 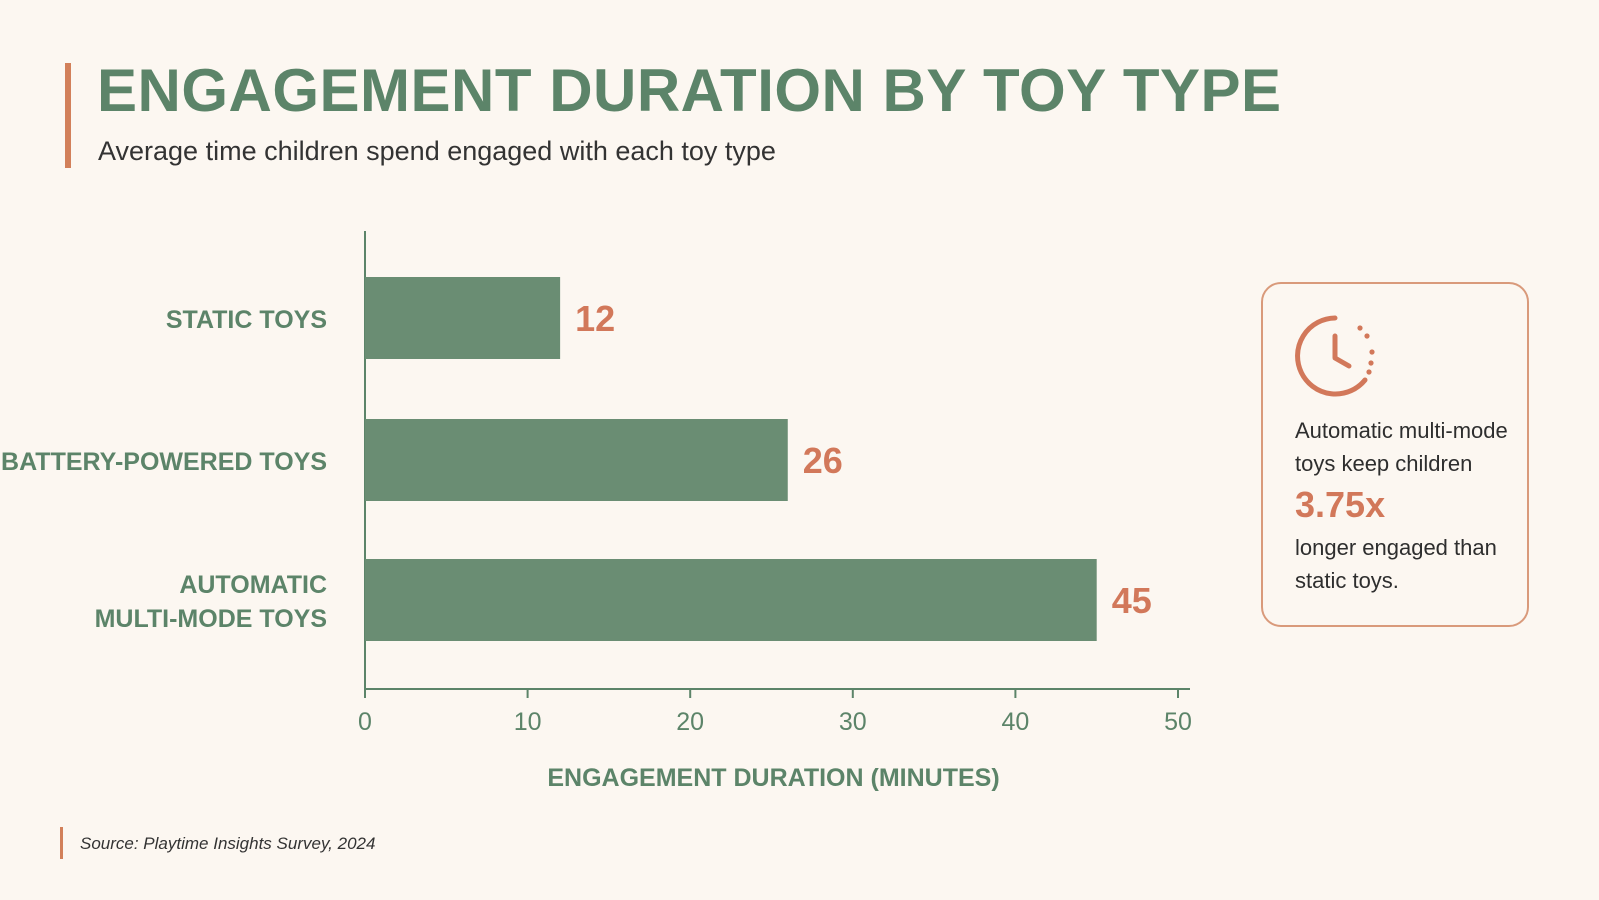 What do you see at coordinates (773, 778) in the screenshot?
I see `x-axis-title: ENGAGEMENT DURATION (MINUTES)` at bounding box center [773, 778].